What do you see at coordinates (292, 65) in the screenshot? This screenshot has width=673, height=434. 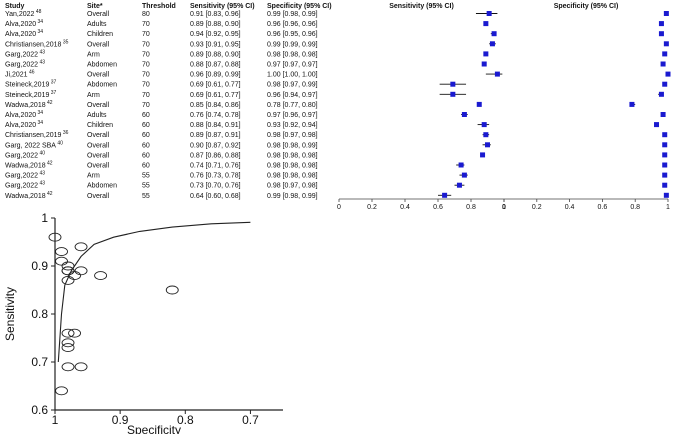 I see `specificity-ci: 0.97 [0.97, 0.97]` at bounding box center [292, 65].